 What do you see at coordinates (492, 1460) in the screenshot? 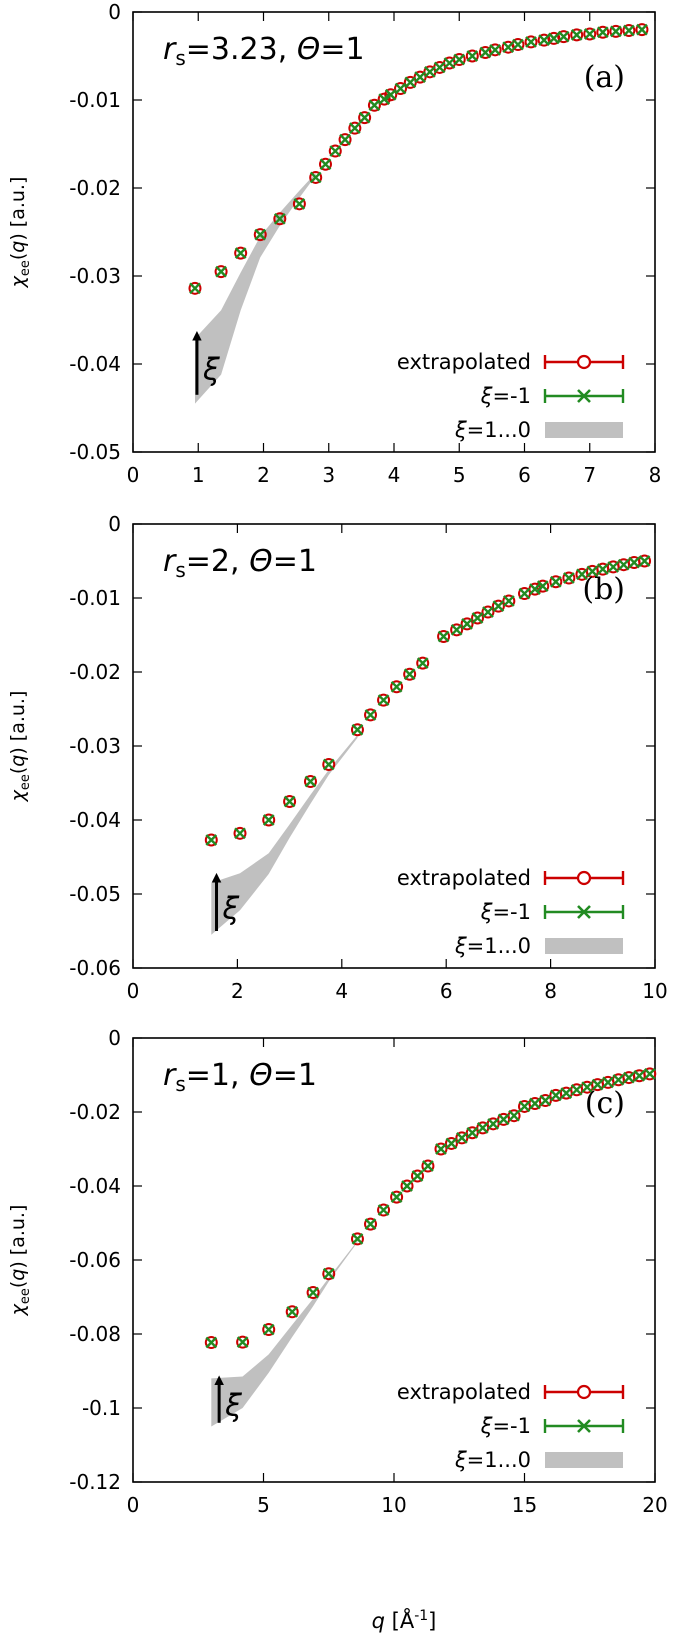
I see `legend-label: ξ=1...0` at bounding box center [492, 1460].